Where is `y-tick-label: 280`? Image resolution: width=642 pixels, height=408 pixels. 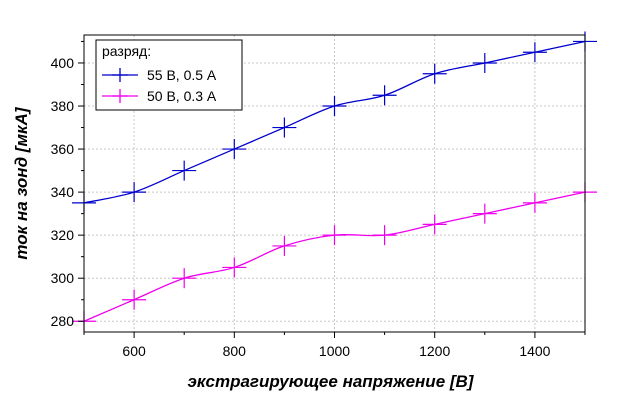
y-tick-label: 280 is located at coordinates (63, 321).